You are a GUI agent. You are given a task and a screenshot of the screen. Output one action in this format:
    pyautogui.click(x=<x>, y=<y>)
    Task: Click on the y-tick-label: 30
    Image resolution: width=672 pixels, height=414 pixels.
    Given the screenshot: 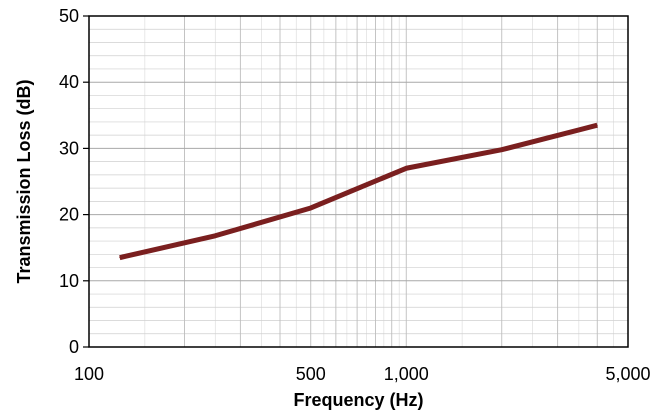 What is the action you would take?
    pyautogui.click(x=69, y=148)
    